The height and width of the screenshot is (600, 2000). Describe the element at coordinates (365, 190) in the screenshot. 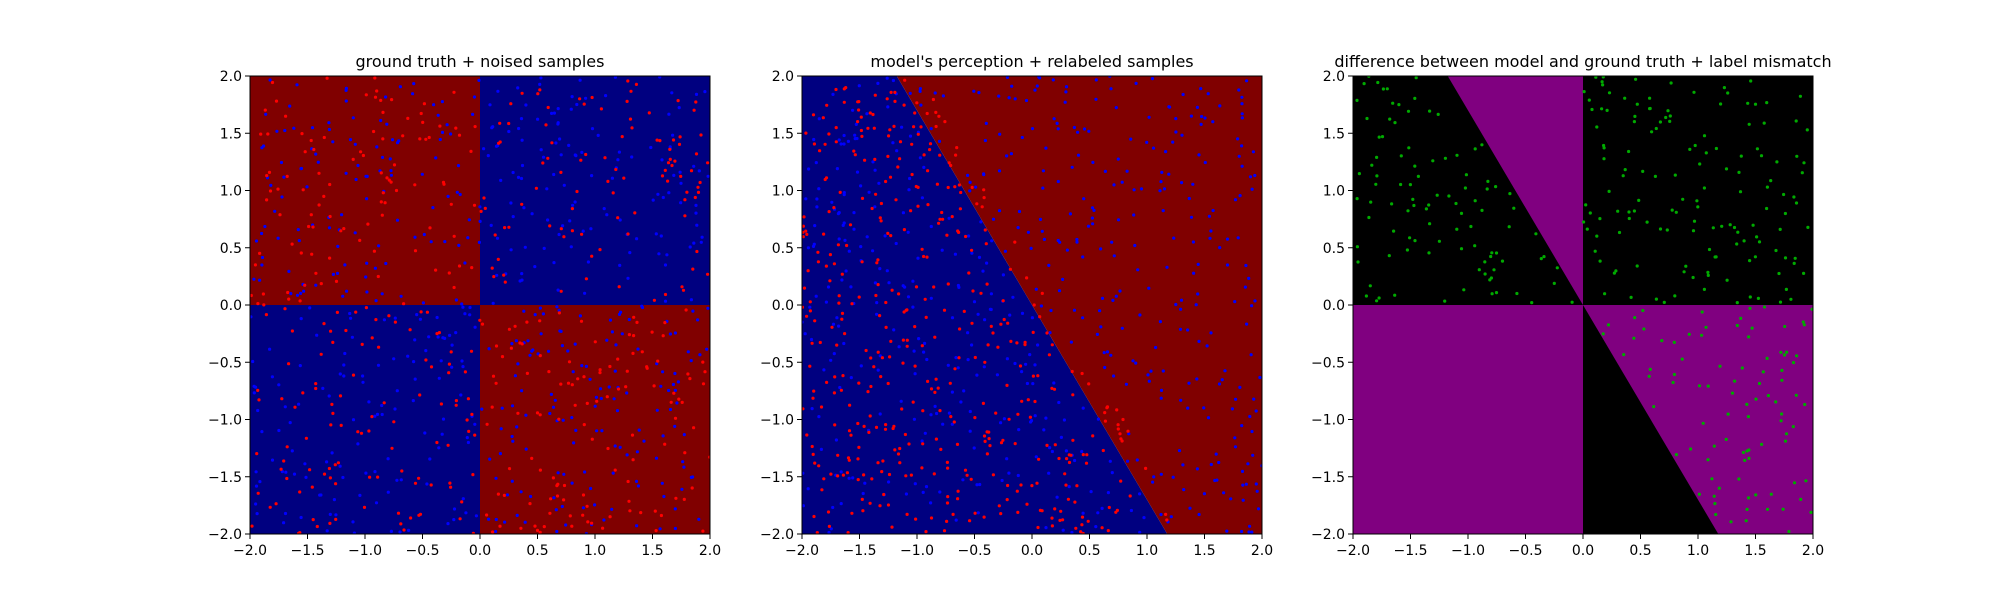

I see `region-top-left` at that location.